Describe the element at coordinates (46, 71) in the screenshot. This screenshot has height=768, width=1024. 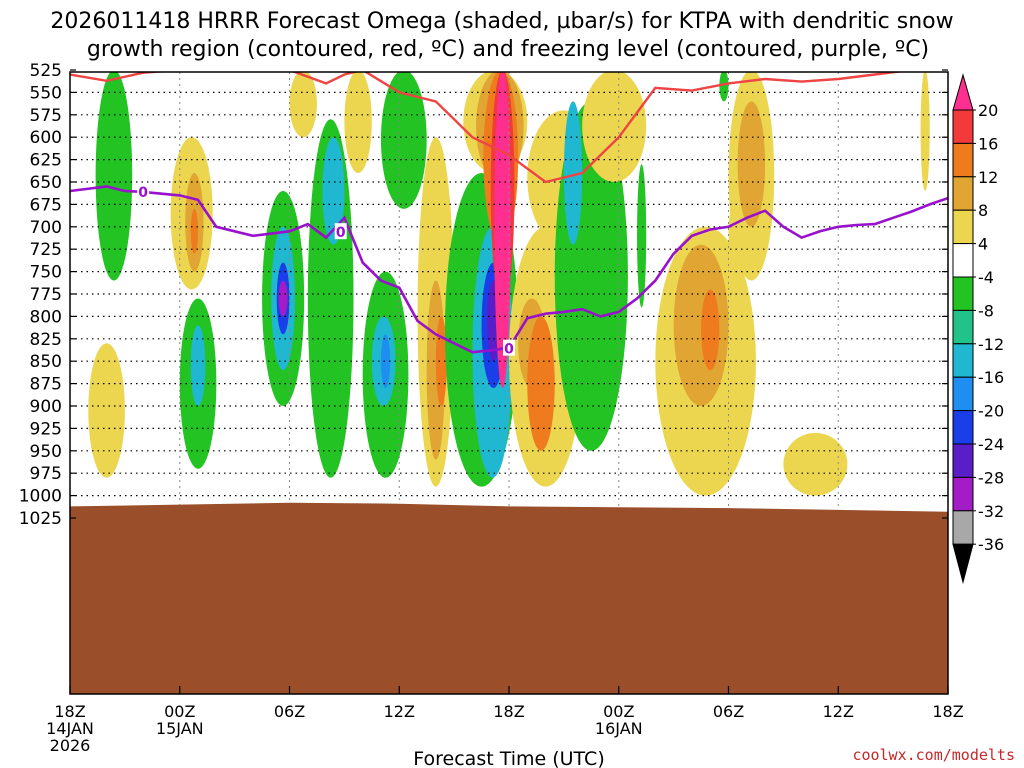
I see `y-tick-label: 525` at that location.